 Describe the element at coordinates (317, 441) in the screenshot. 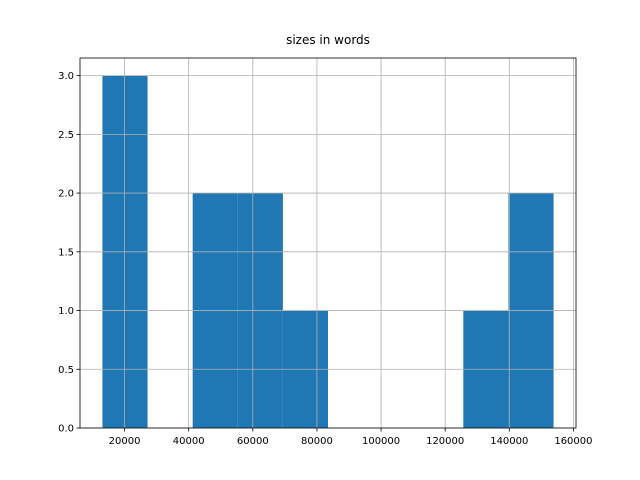

I see `x-tick-label: 80000` at that location.